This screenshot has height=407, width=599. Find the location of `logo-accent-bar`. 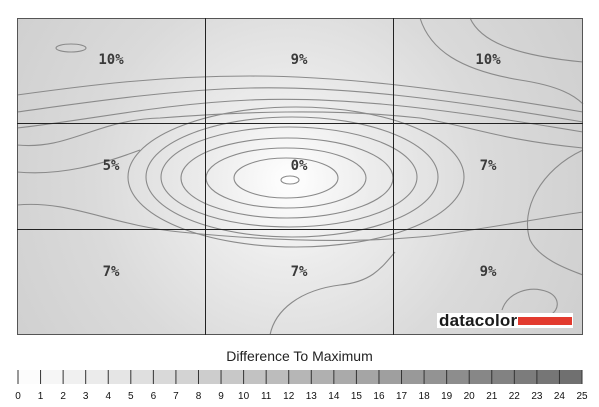

logo-accent-bar is located at coordinates (545, 321).